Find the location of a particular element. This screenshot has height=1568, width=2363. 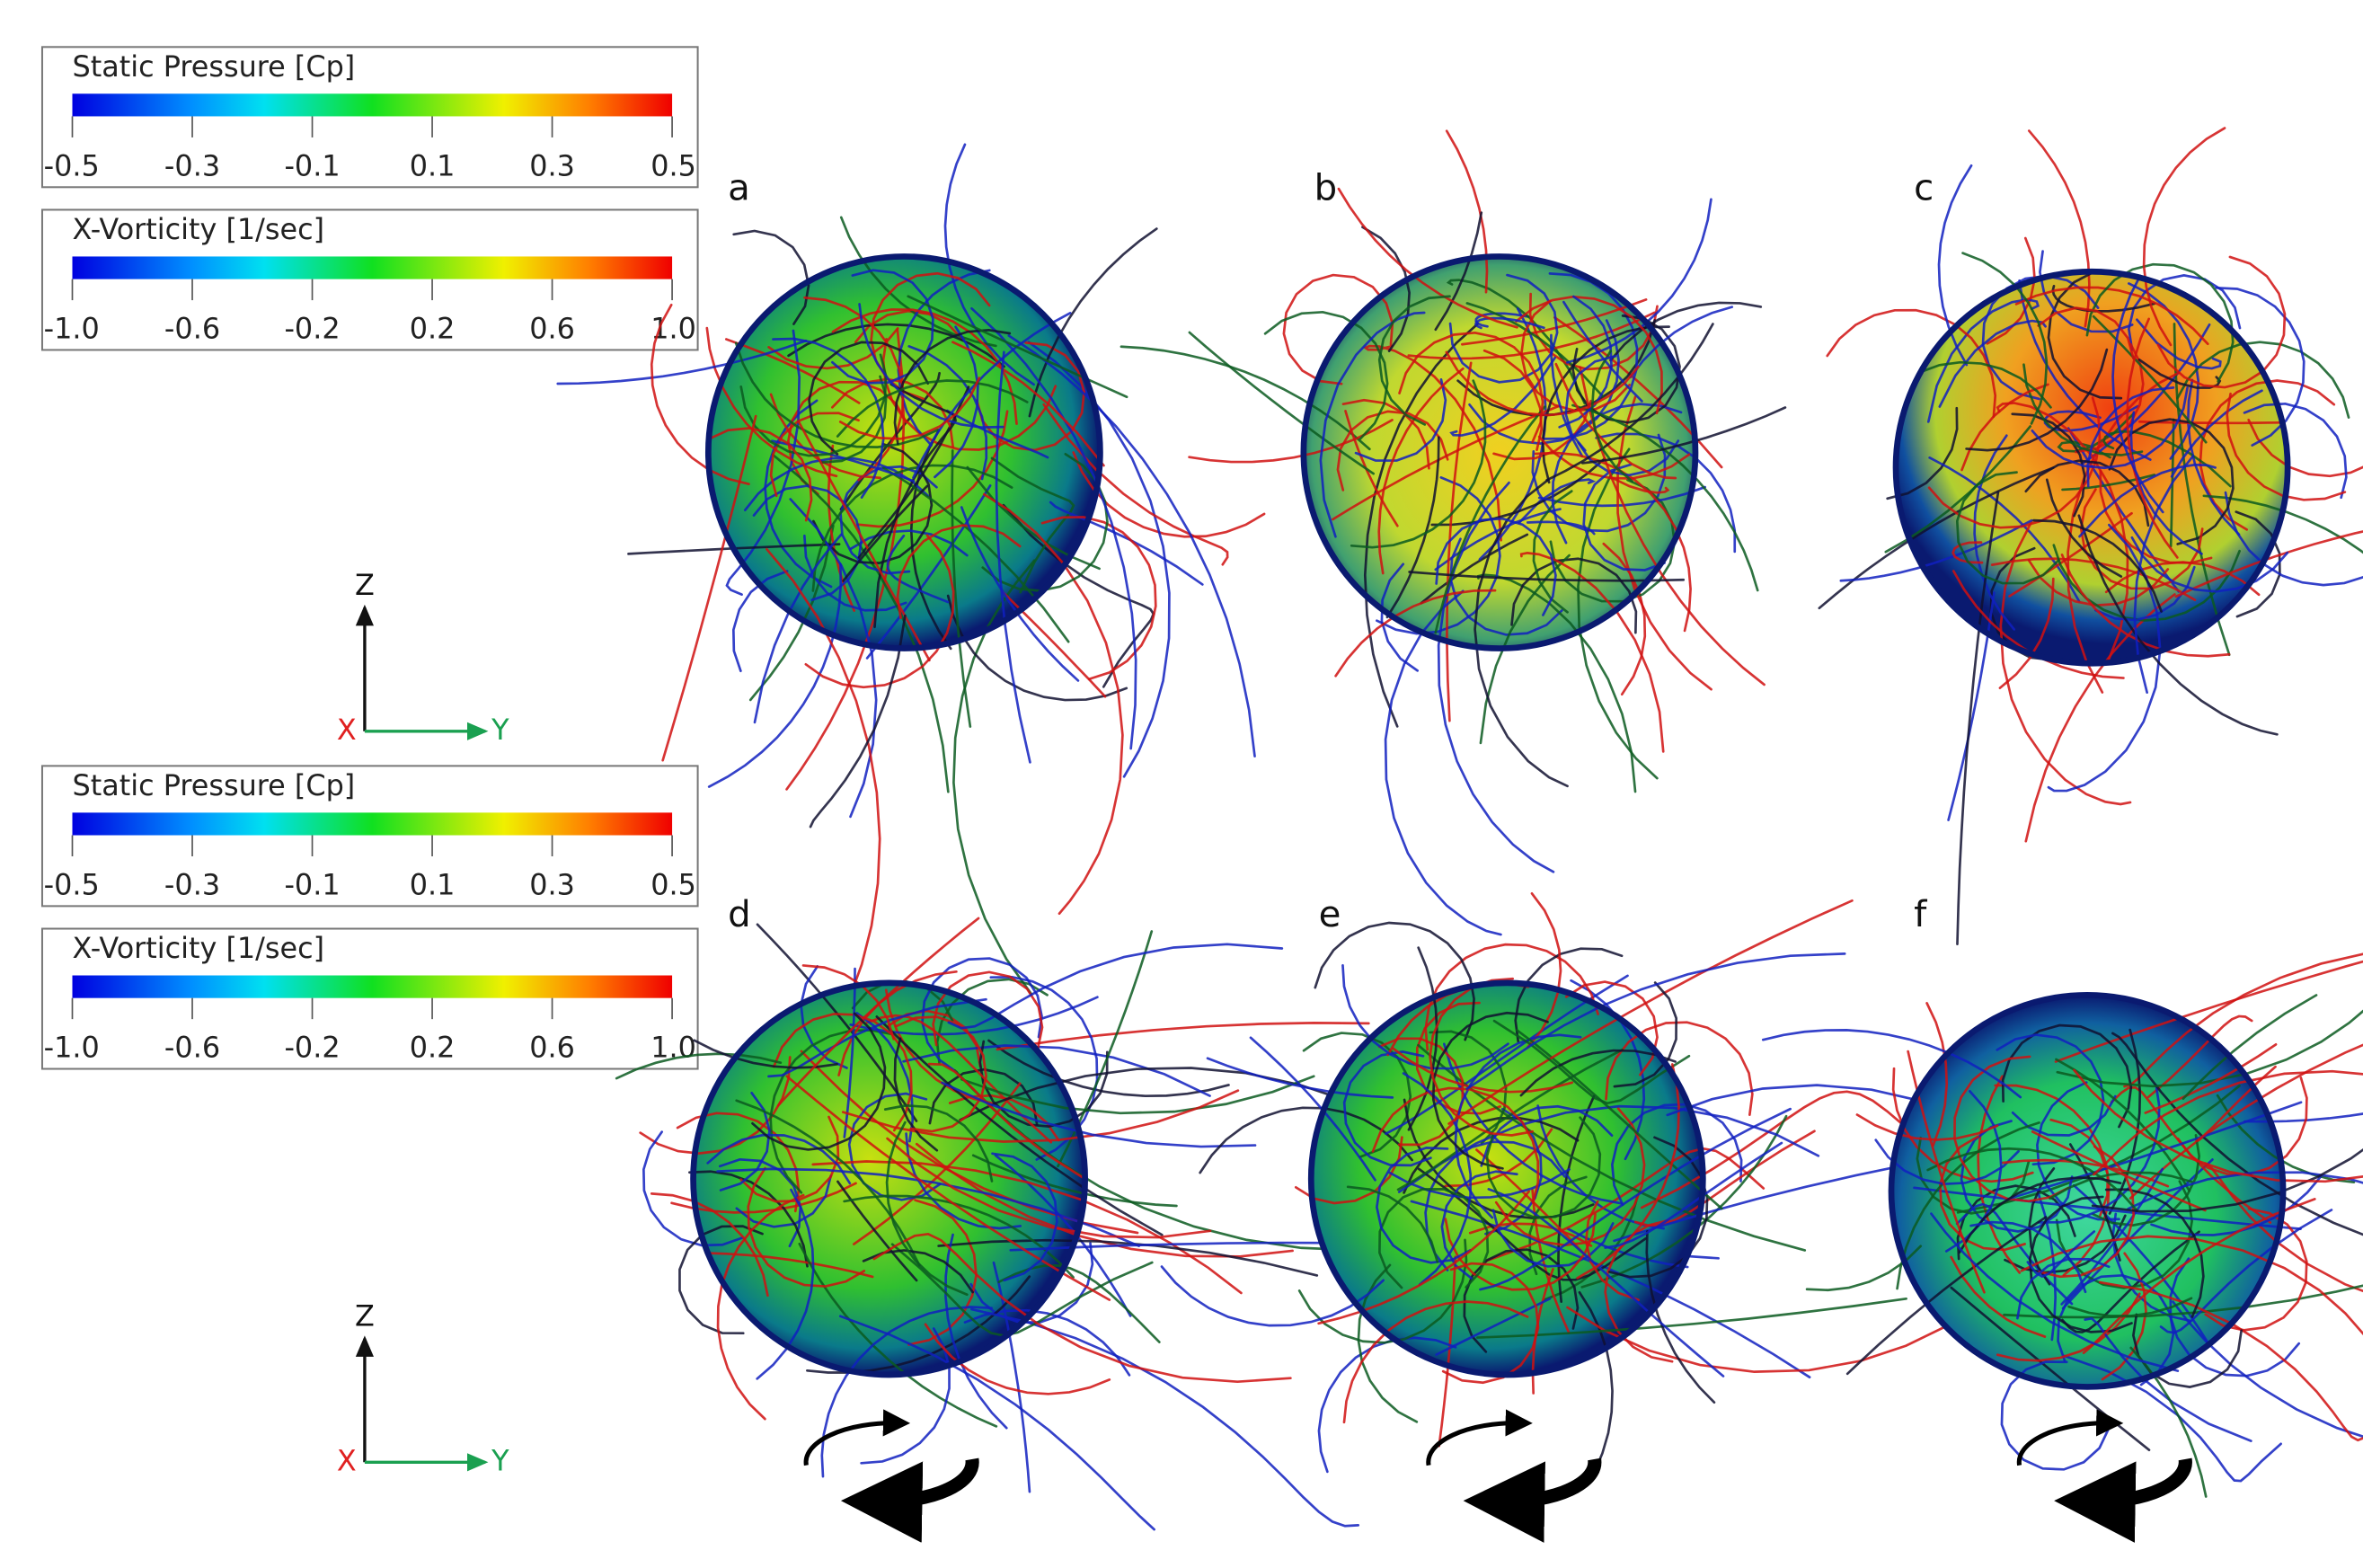

colorbar-tick-label: -0.3 is located at coordinates (192, 885).